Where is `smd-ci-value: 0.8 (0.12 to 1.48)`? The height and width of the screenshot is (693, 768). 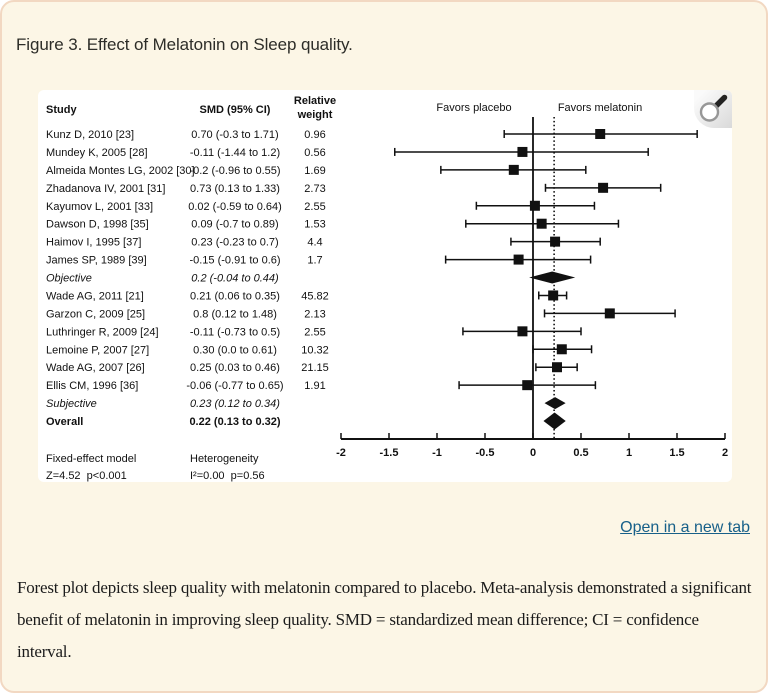 smd-ci-value: 0.8 (0.12 to 1.48) is located at coordinates (235, 314).